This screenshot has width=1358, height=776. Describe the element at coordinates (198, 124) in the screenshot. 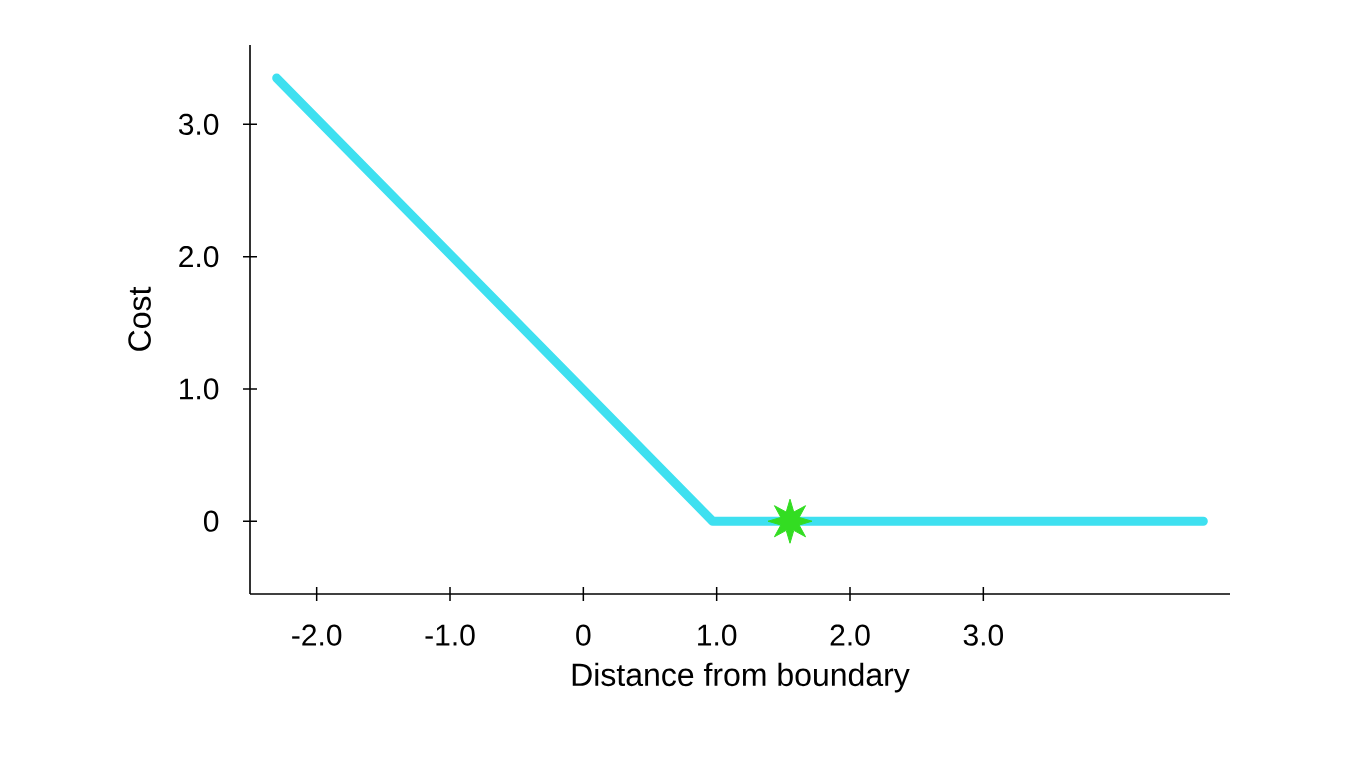

I see `y-tick-label: 3.0` at that location.